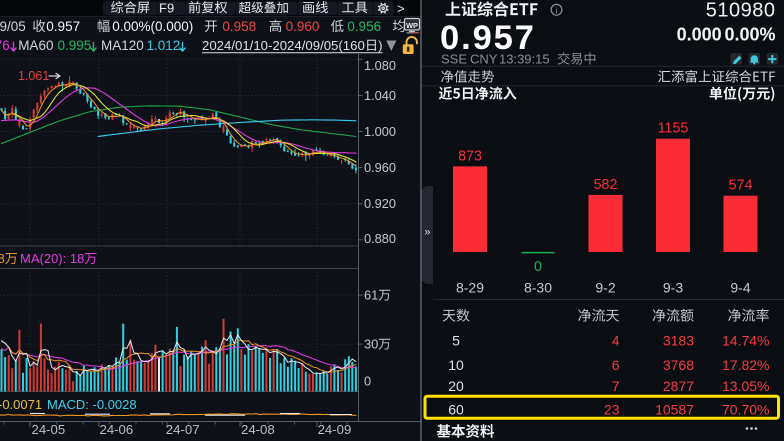  I want to click on svg-text: 17.82%, so click(745, 365).